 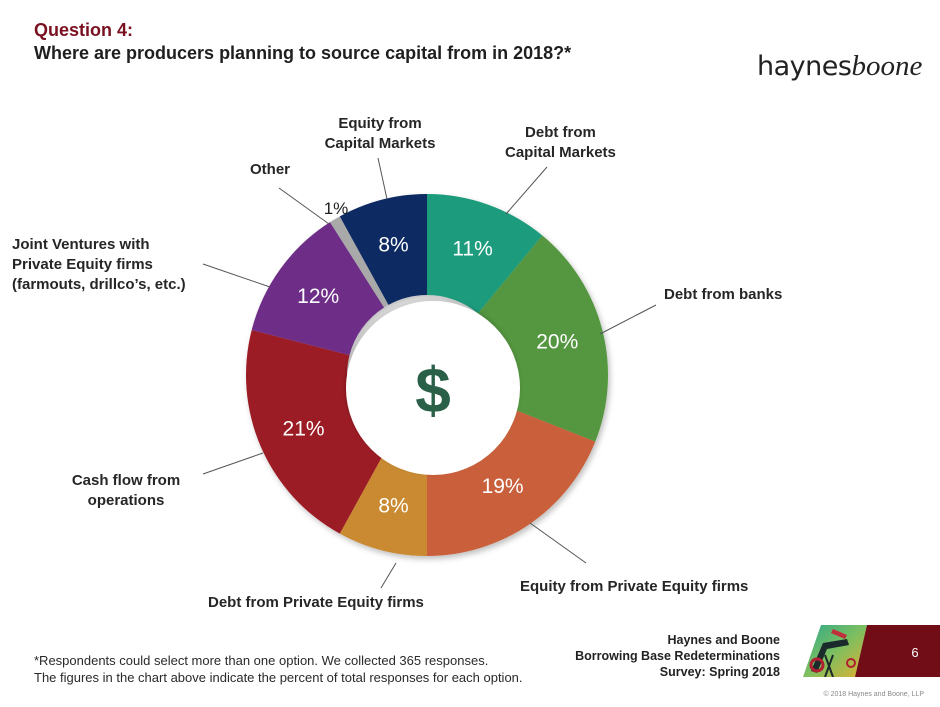 I want to click on label-line: Other, so click(x=270, y=169).